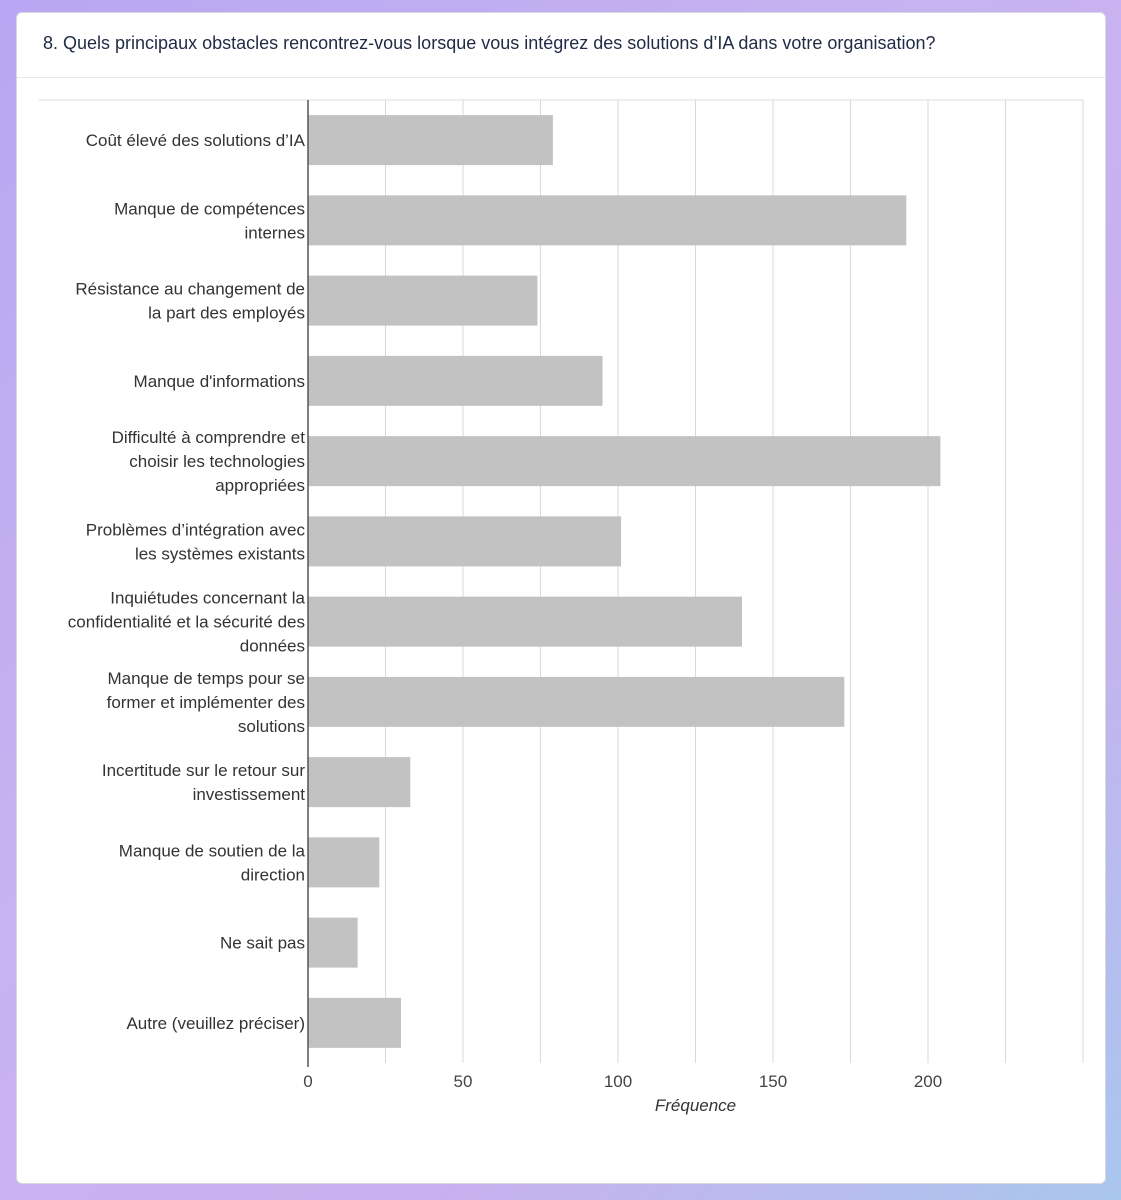 This screenshot has height=1200, width=1121. What do you see at coordinates (206, 678) in the screenshot?
I see `category-label-line: Manque de temps pour se` at bounding box center [206, 678].